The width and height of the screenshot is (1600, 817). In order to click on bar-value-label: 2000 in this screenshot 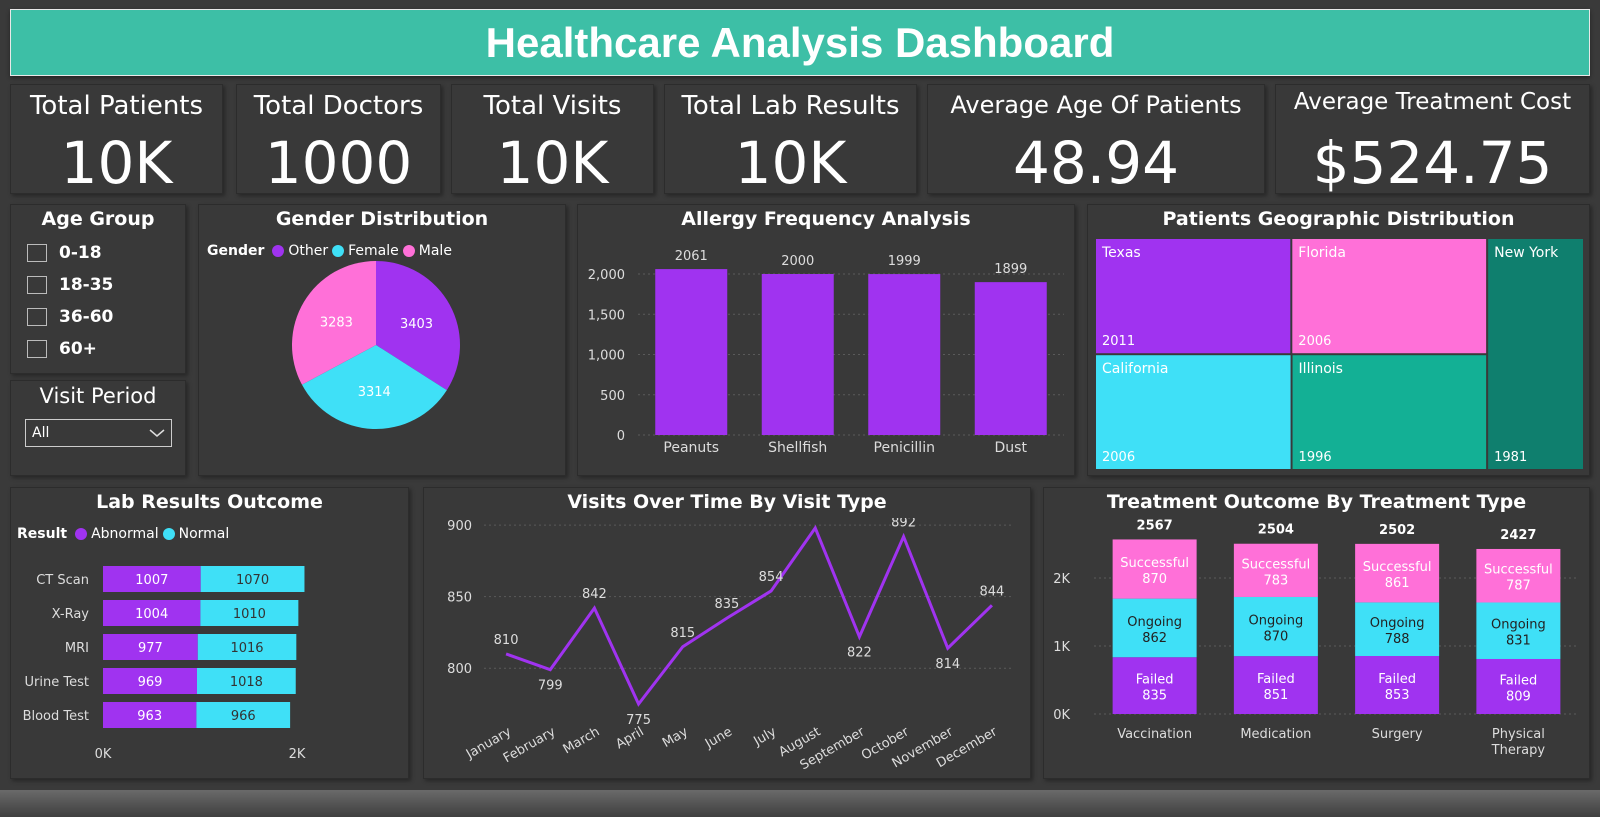, I will do `click(797, 261)`.